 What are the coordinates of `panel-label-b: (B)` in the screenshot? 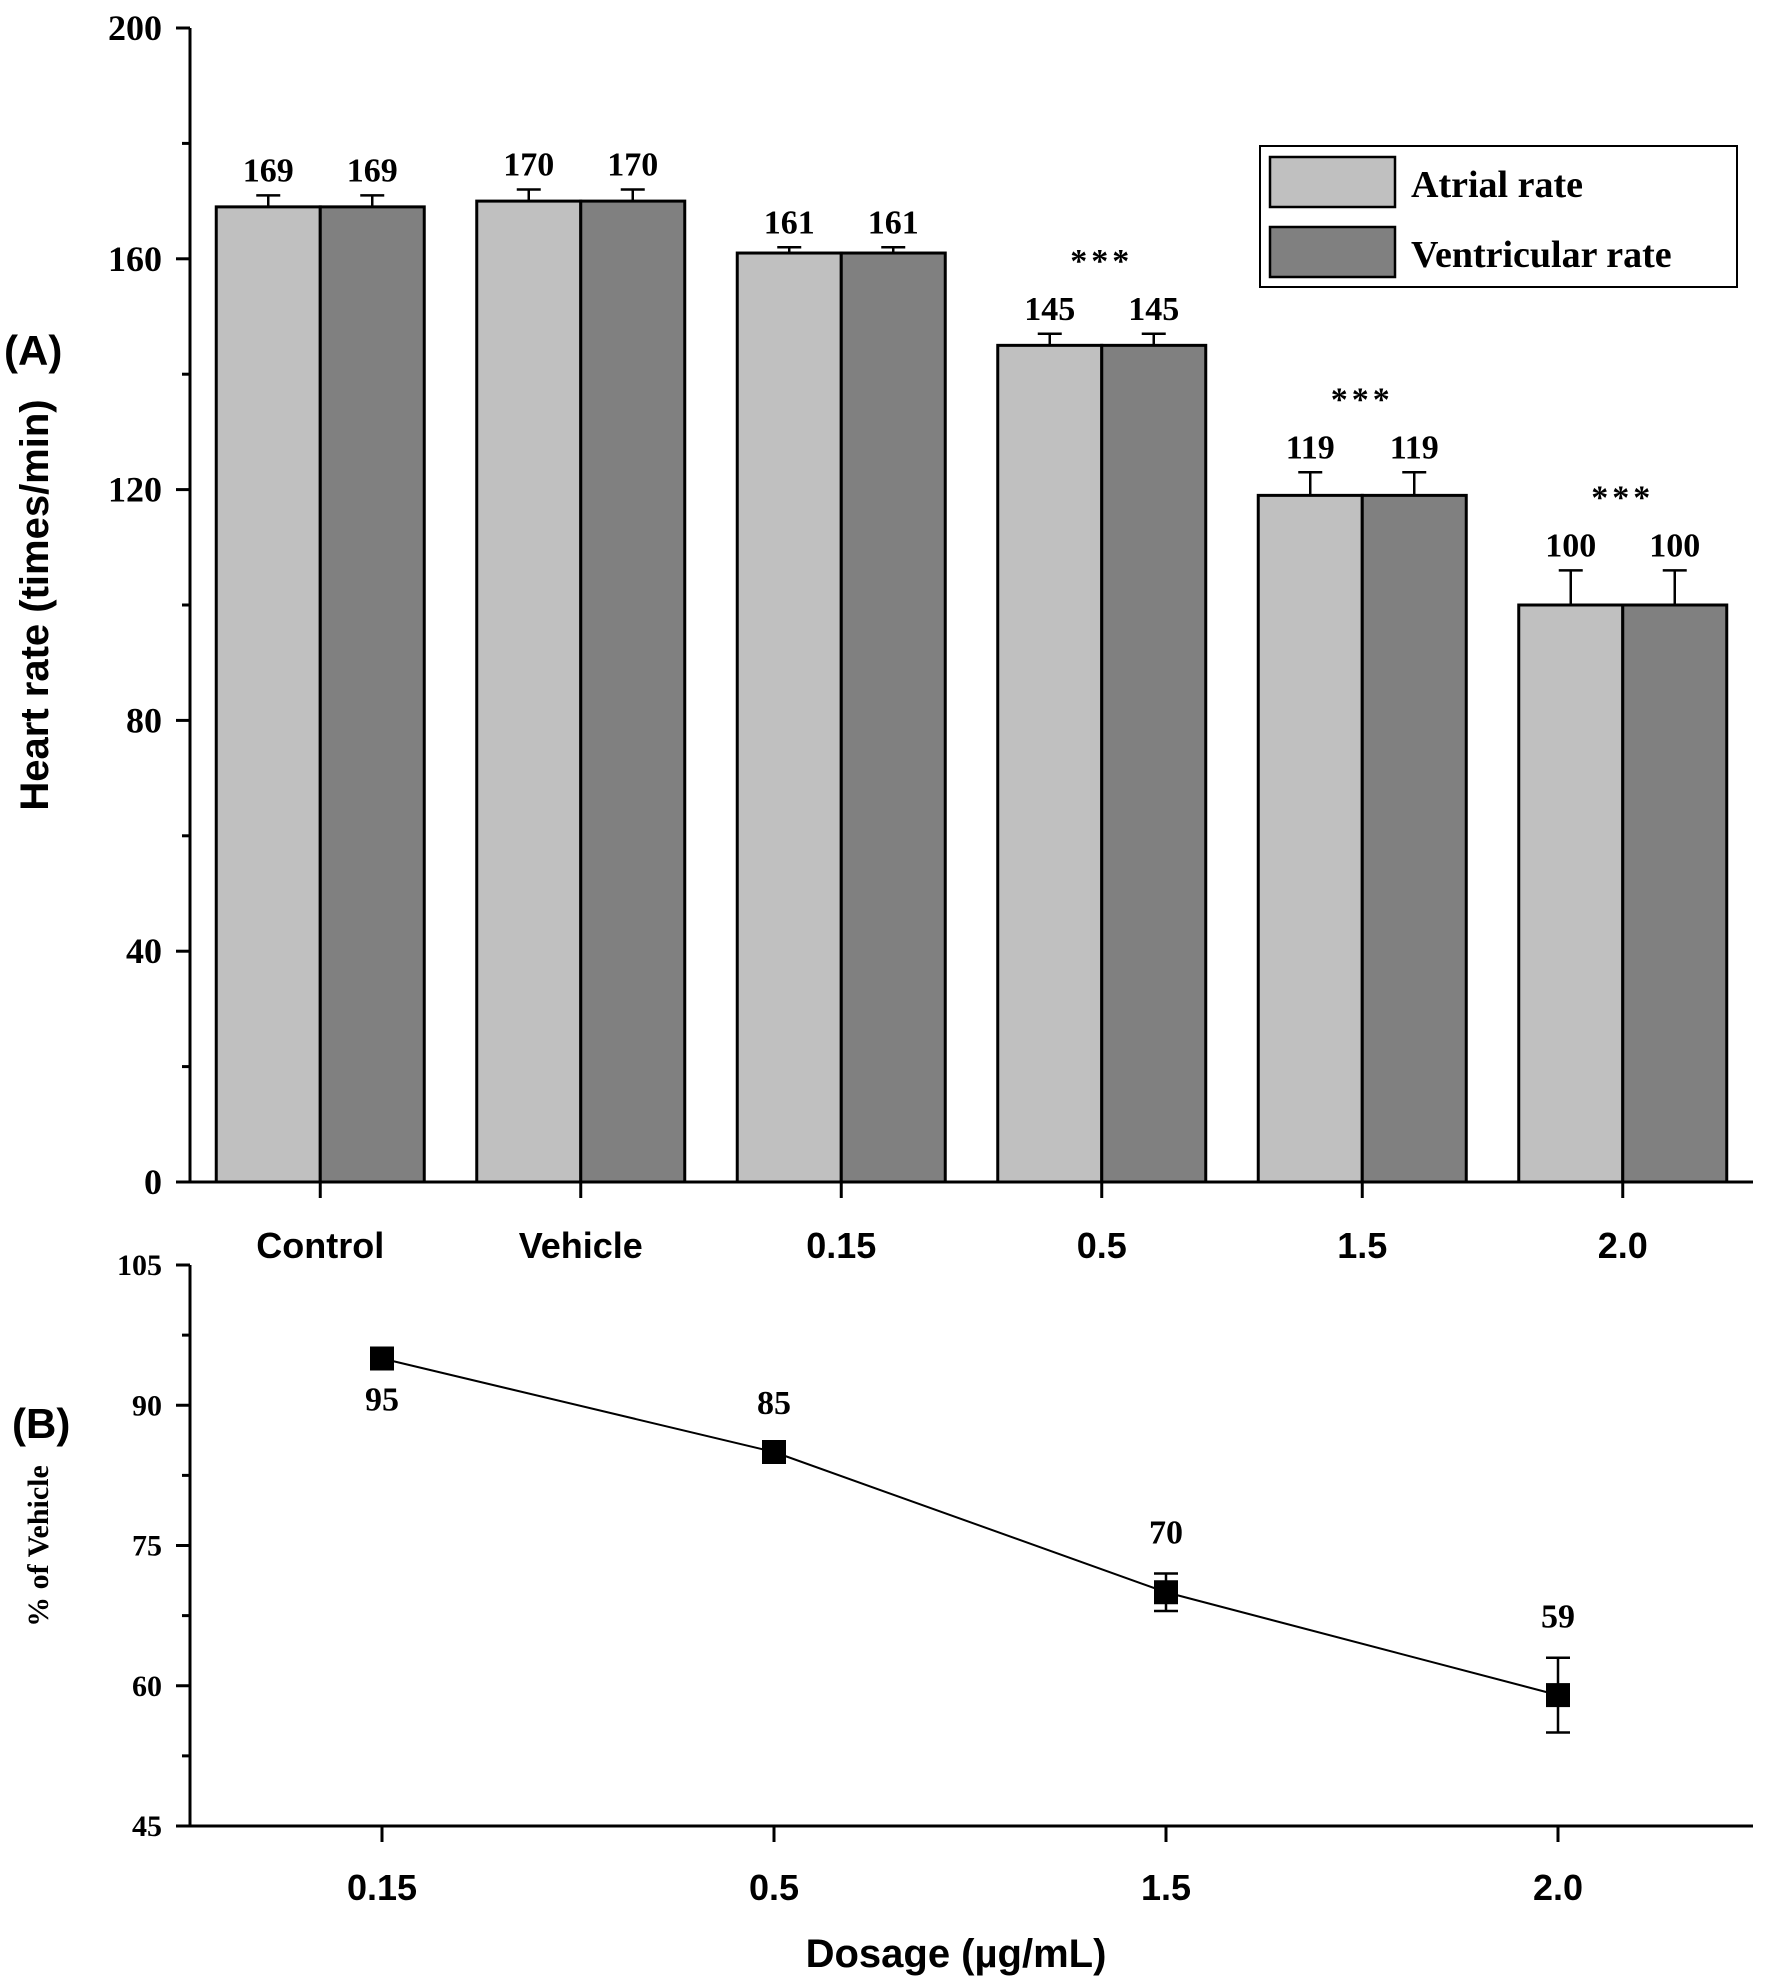 It's located at (41, 1423).